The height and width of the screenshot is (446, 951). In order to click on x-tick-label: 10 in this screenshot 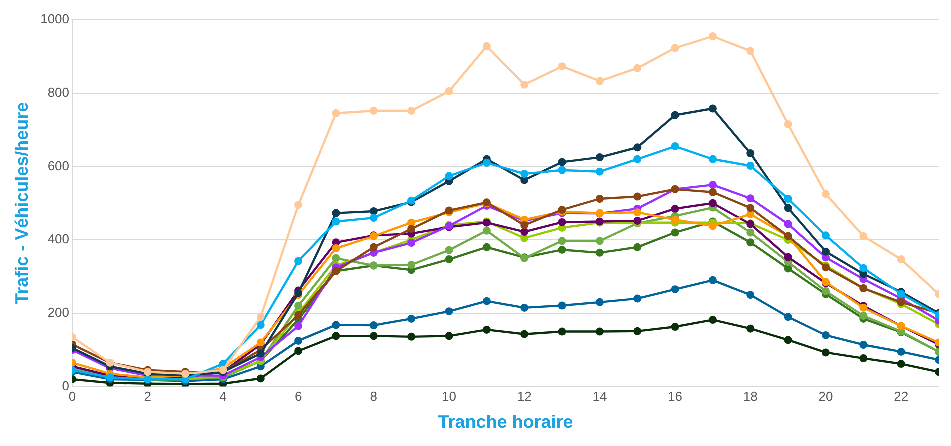, I will do `click(449, 396)`.